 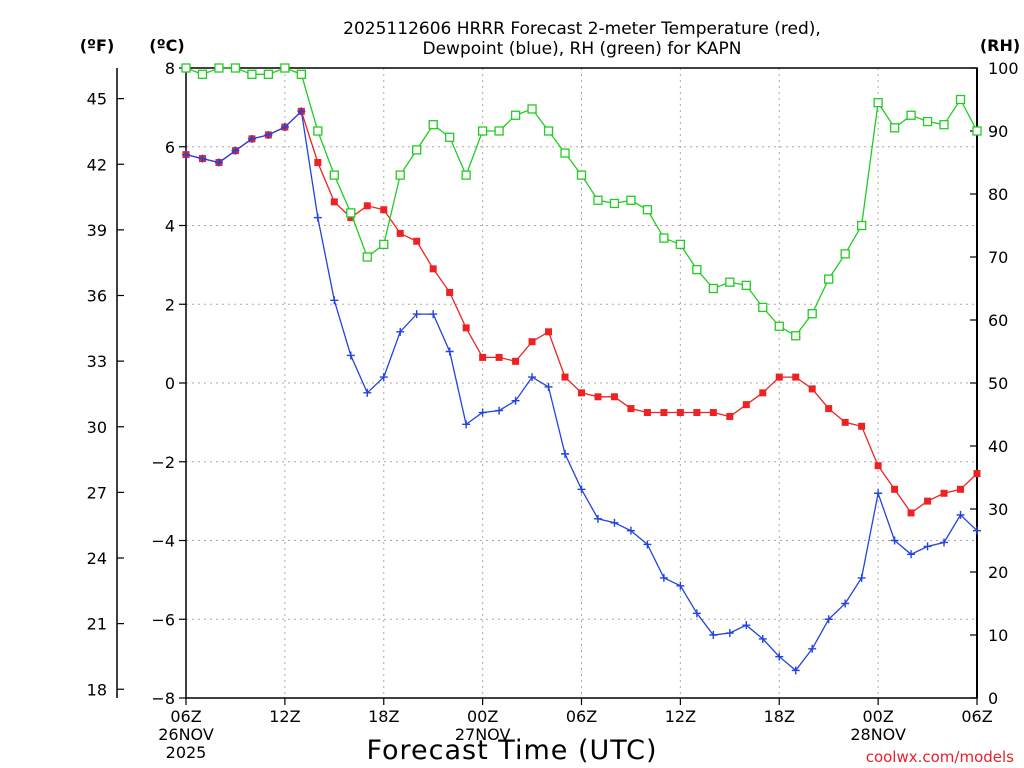 I want to click on fahrenheit-tick-label: 39, so click(x=97, y=230).